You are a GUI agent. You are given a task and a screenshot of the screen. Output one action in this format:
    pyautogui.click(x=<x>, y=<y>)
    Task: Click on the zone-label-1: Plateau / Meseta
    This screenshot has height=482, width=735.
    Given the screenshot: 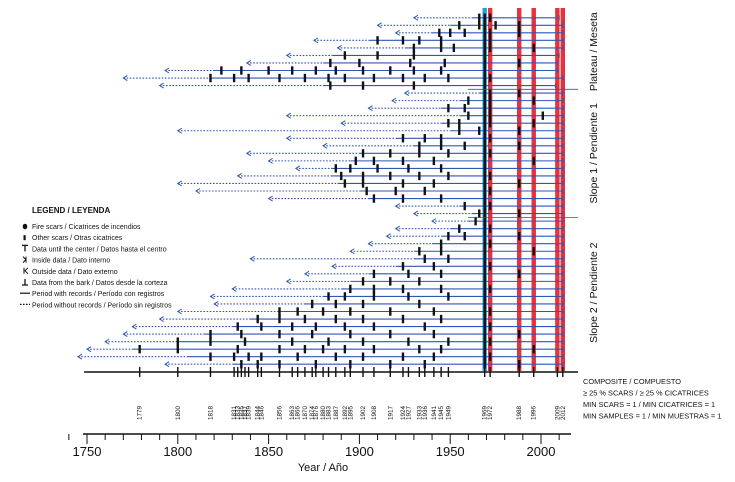 What is the action you would take?
    pyautogui.click(x=594, y=51)
    